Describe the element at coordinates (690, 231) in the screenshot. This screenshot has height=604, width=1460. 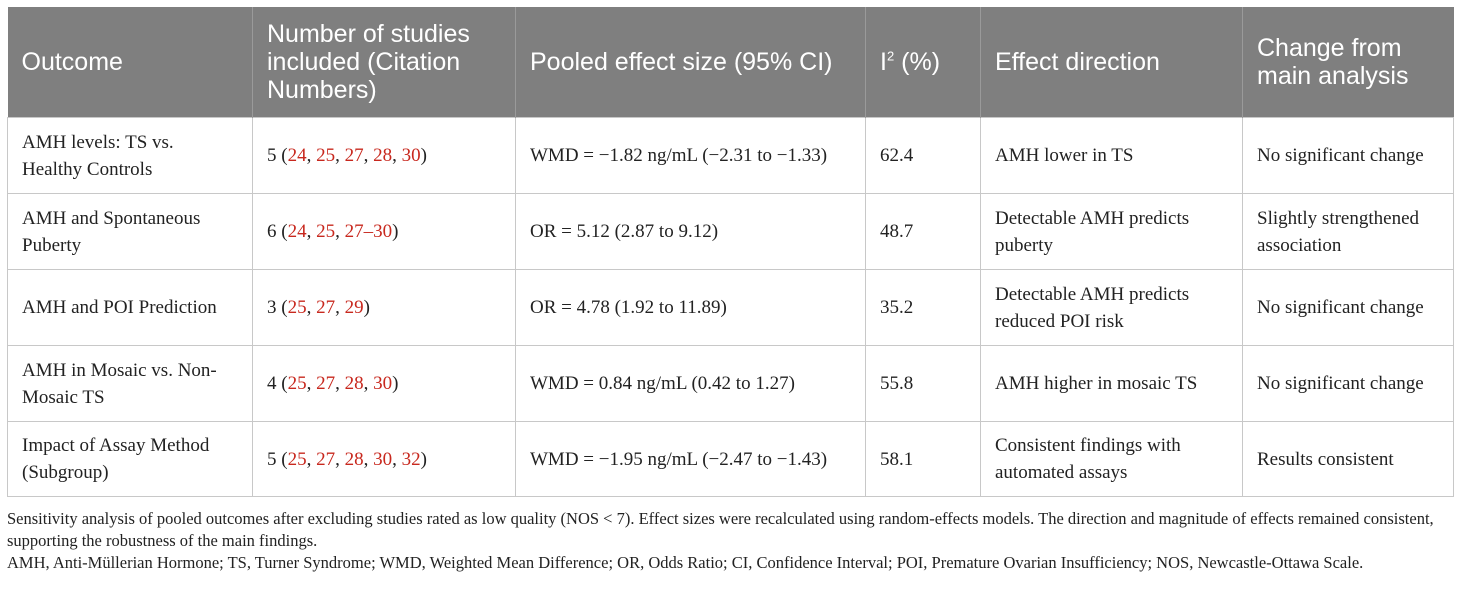
I see `cell-effect: OR = 5.12 (2.87 to 9.12)` at that location.